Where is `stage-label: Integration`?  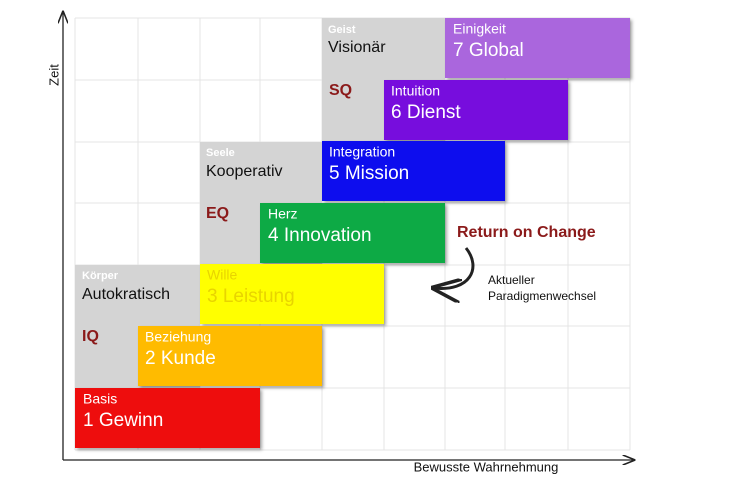 stage-label: Integration is located at coordinates (362, 152).